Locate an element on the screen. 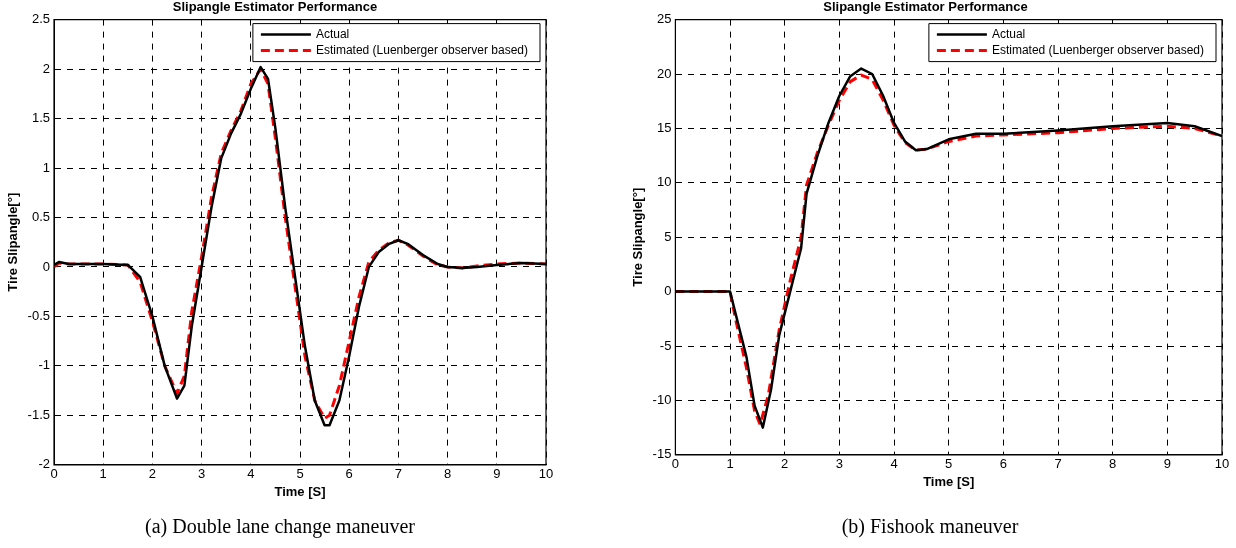 This screenshot has height=548, width=1236. text: (b) Fishook maneuver is located at coordinates (930, 526).